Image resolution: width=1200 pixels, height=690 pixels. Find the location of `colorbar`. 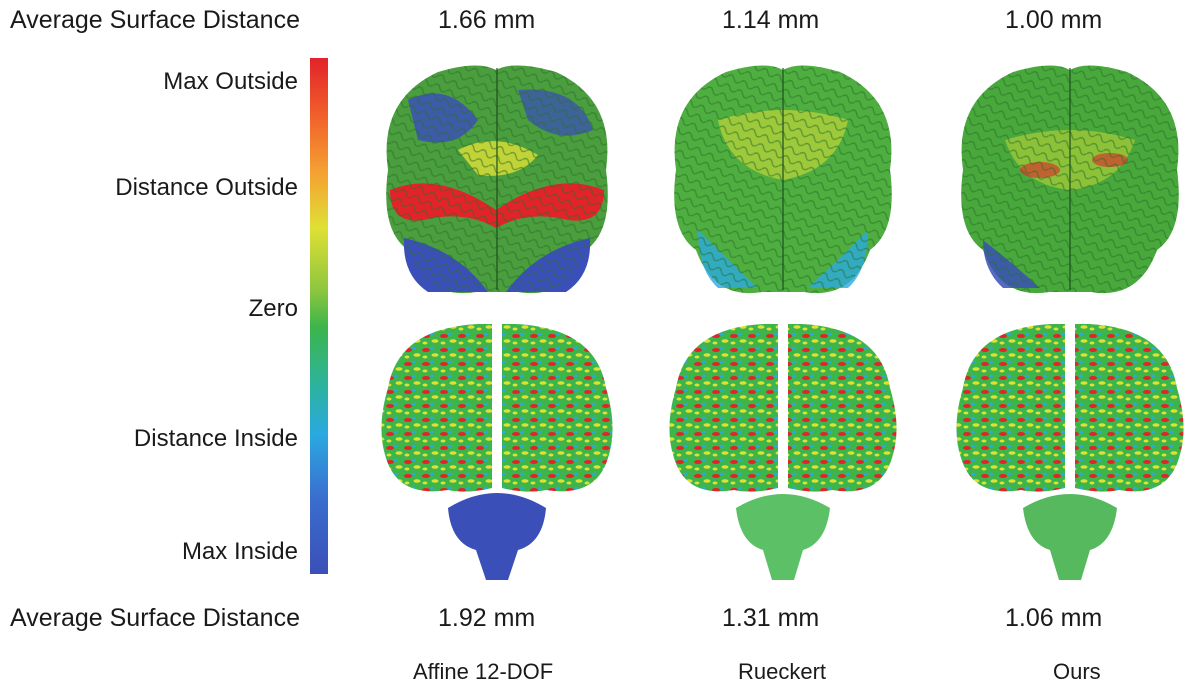

colorbar is located at coordinates (319, 316).